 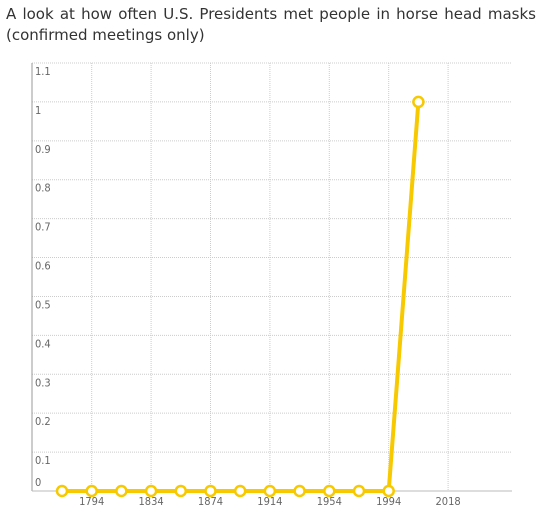 I want to click on y-tick-label: 0.9, so click(x=43, y=149).